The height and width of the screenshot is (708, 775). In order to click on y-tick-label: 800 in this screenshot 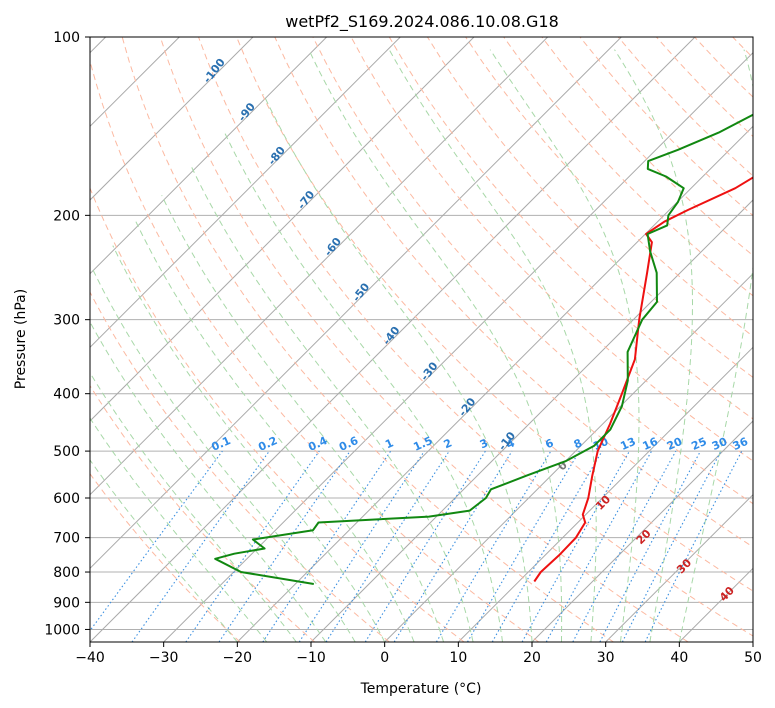, I will do `click(66, 573)`.